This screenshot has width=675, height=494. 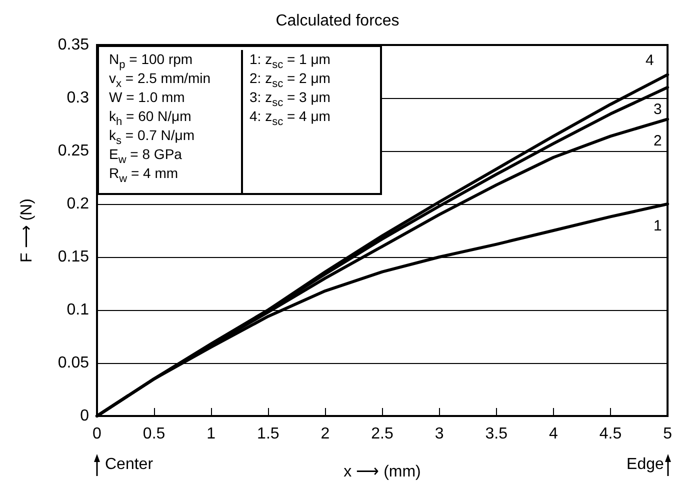 I want to click on y-tick-label: 0.3, so click(x=78, y=98).